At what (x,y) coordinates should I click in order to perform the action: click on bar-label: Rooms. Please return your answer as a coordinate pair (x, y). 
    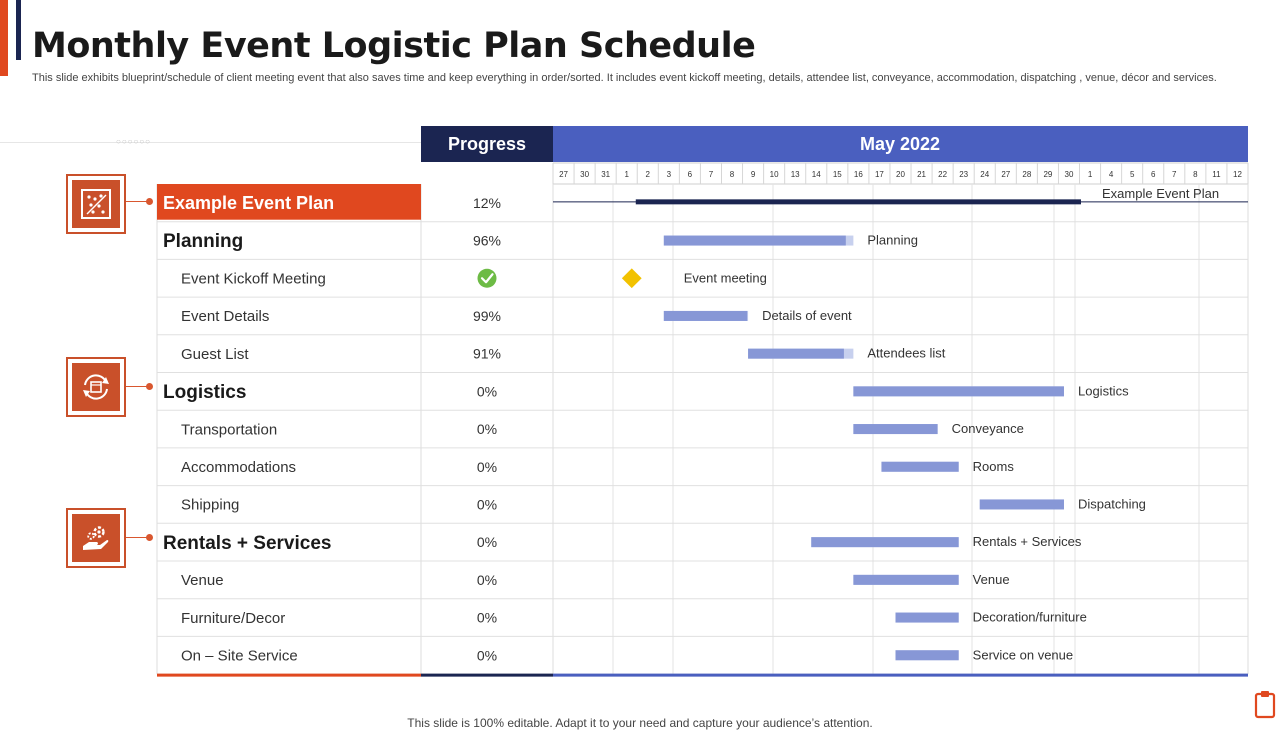
    Looking at the image, I should click on (994, 466).